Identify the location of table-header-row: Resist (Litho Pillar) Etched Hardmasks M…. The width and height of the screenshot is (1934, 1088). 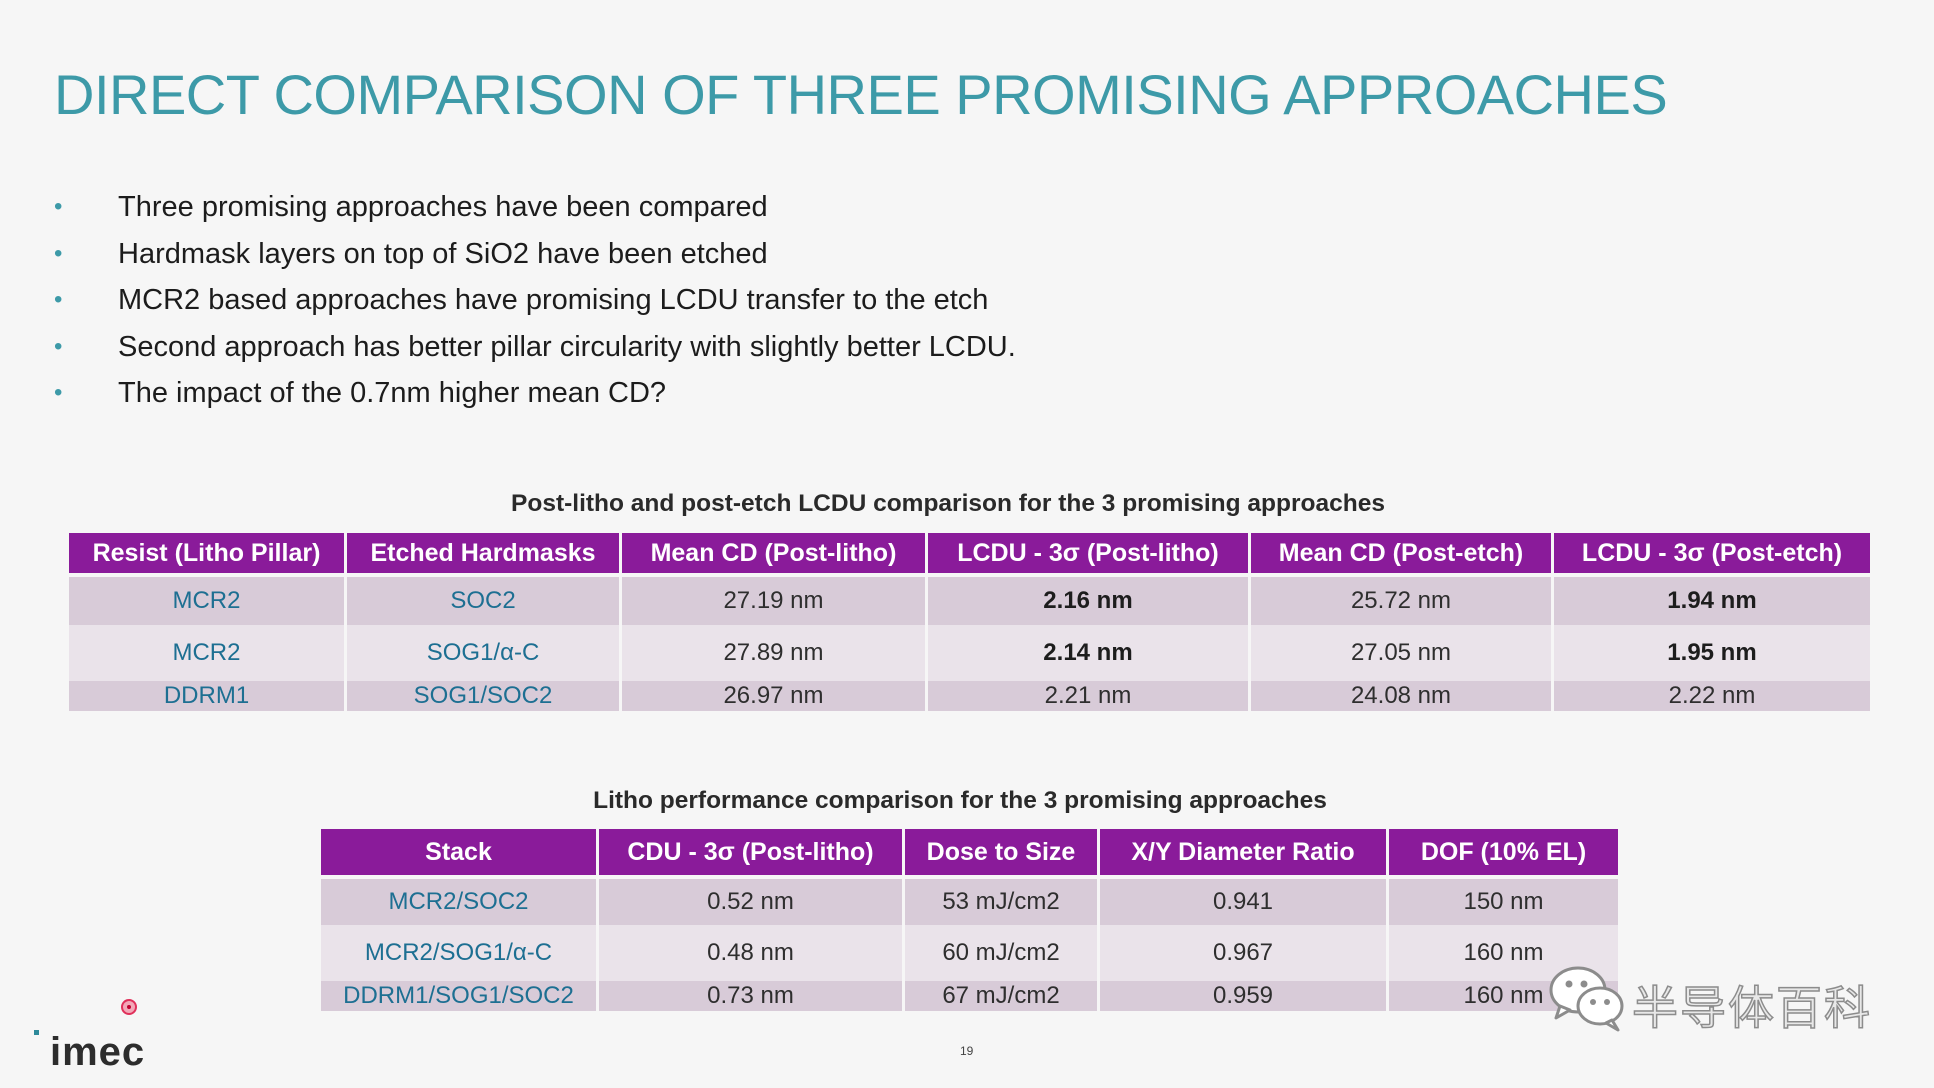
(969, 553).